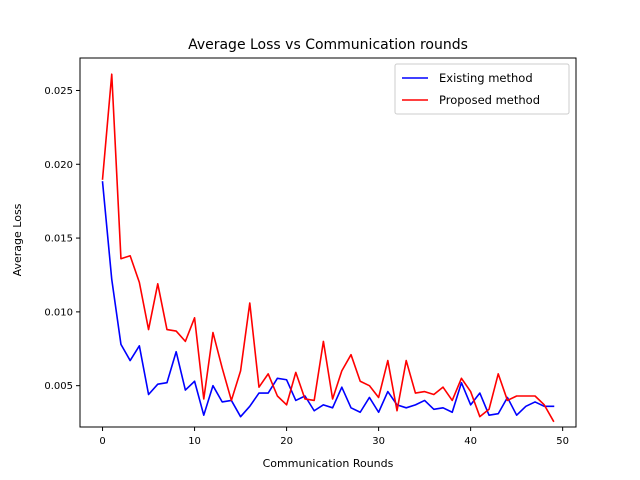 This screenshot has width=640, height=480. I want to click on y-axis-label: Average Loss, so click(17, 239).